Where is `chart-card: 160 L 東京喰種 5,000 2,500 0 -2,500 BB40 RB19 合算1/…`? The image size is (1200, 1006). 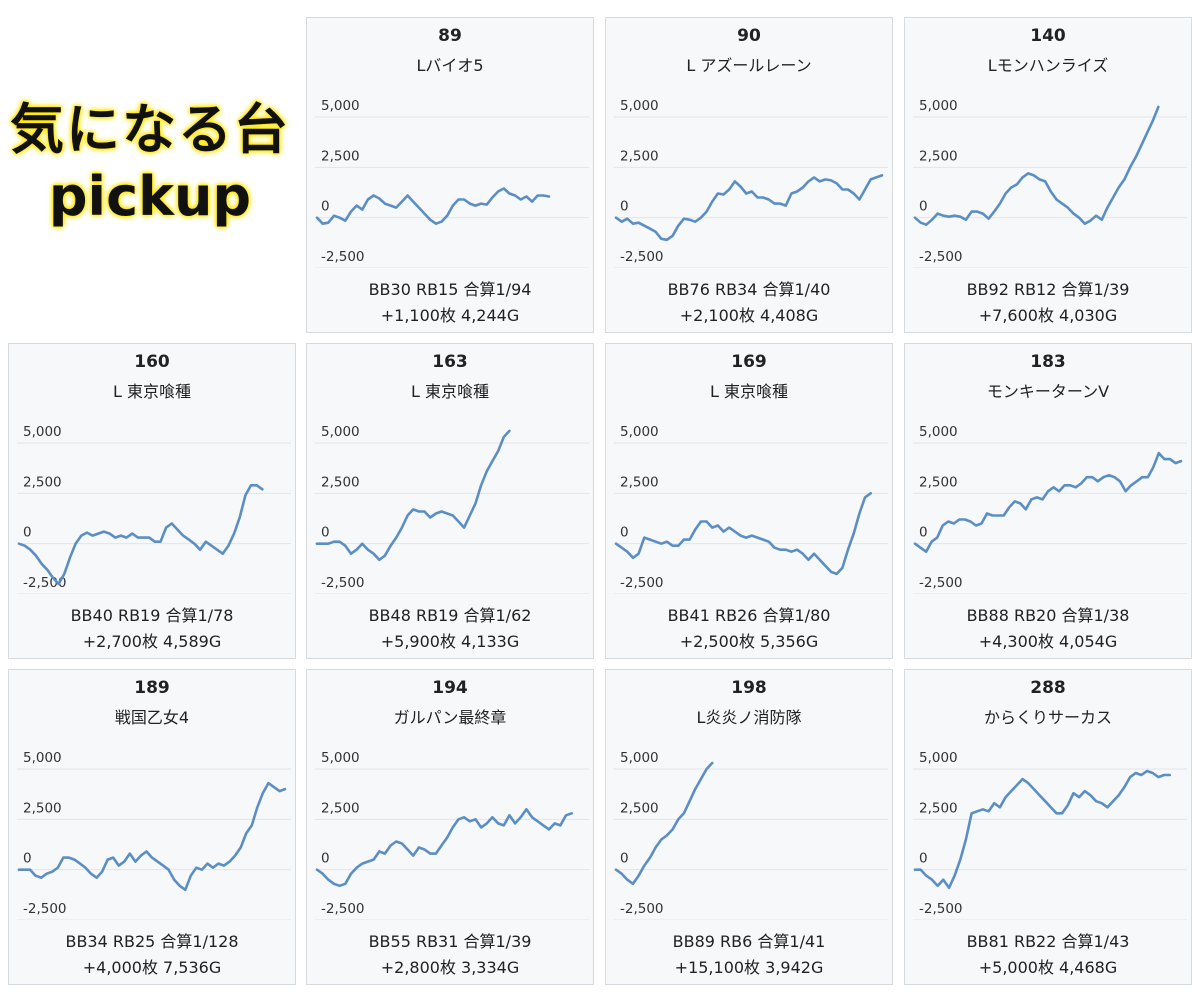 chart-card: 160 L 東京喰種 5,000 2,500 0 -2,500 BB40 RB19 合算1/… is located at coordinates (152, 501).